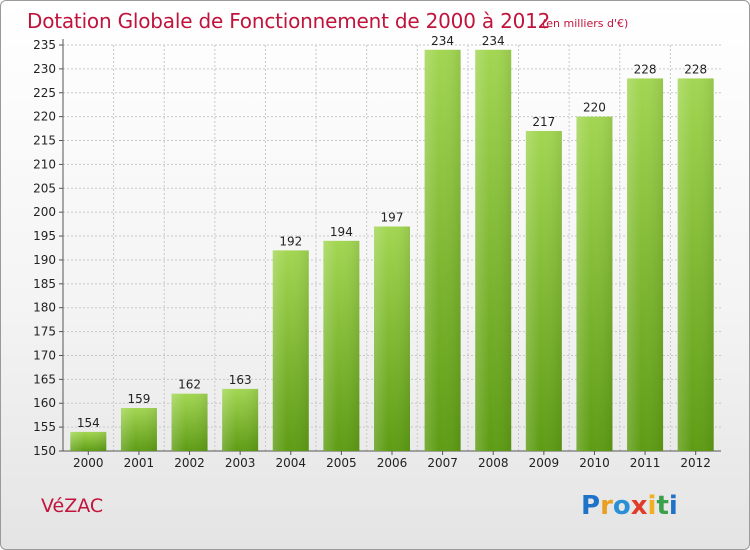 Image resolution: width=750 pixels, height=550 pixels. What do you see at coordinates (543, 290) in the screenshot?
I see `bar-shade-2009` at bounding box center [543, 290].